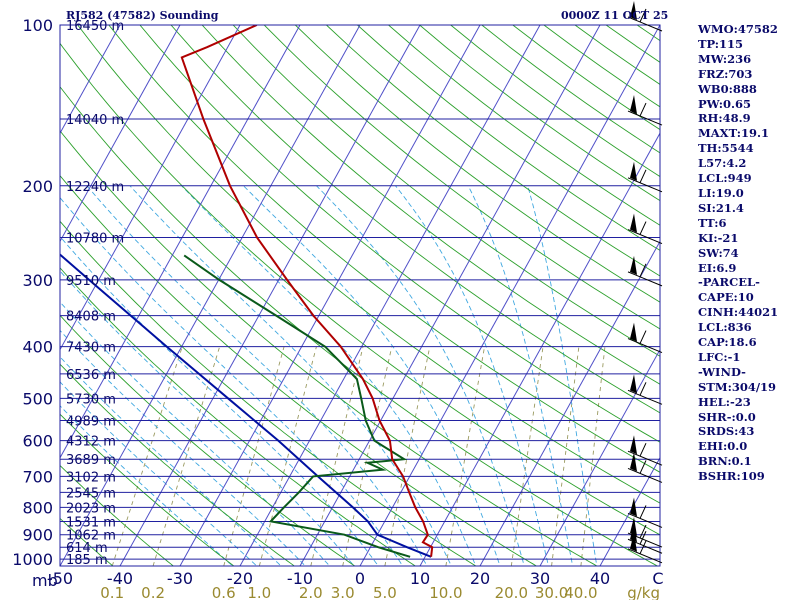 This screenshot has width=800, height=600. I want to click on height-label: 3689 m, so click(91, 460).